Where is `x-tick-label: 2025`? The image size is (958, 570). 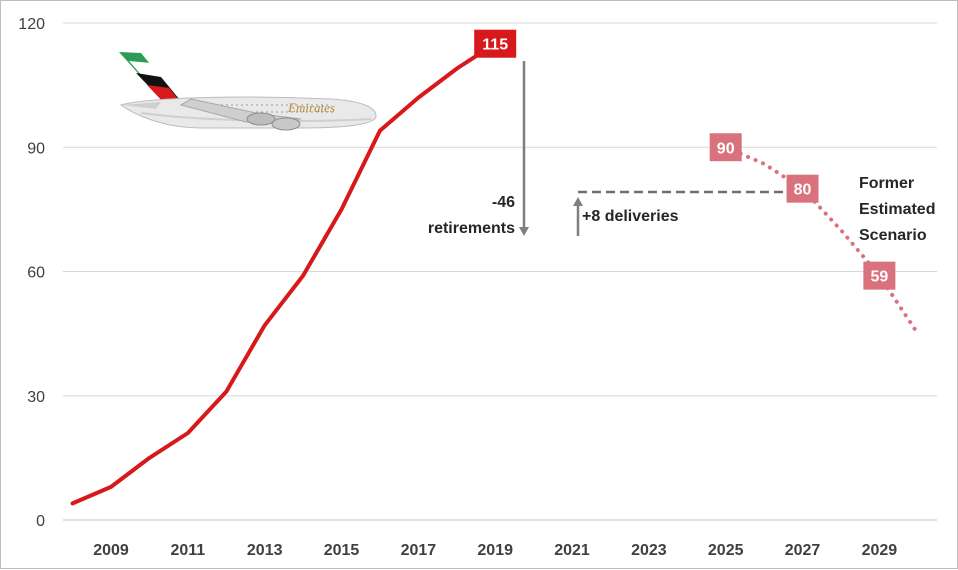 x-tick-label: 2025 is located at coordinates (726, 550).